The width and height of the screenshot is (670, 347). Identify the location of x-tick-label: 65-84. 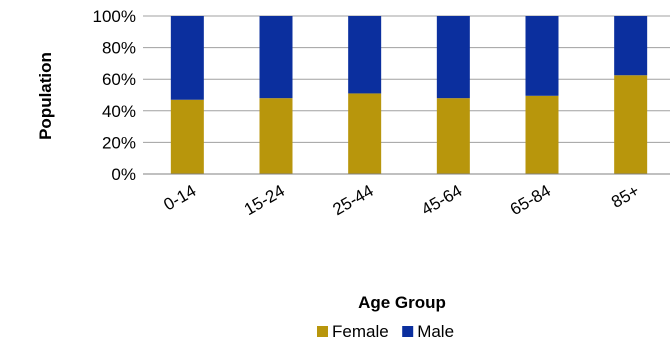
(530, 200).